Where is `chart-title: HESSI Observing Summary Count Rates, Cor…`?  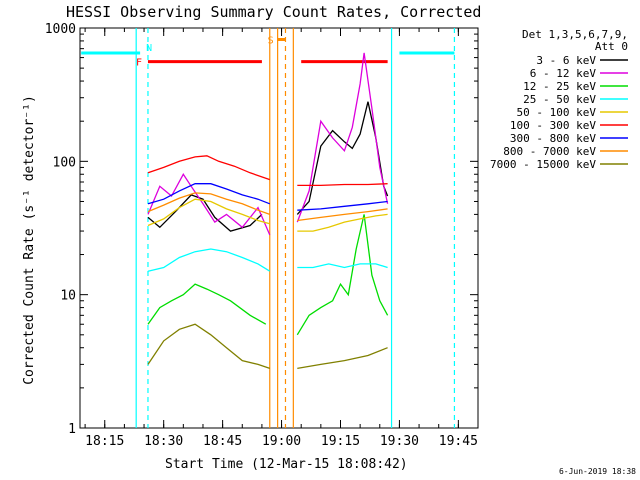
chart-title: HESSI Observing Summary Count Rates, Cor… is located at coordinates (273, 12).